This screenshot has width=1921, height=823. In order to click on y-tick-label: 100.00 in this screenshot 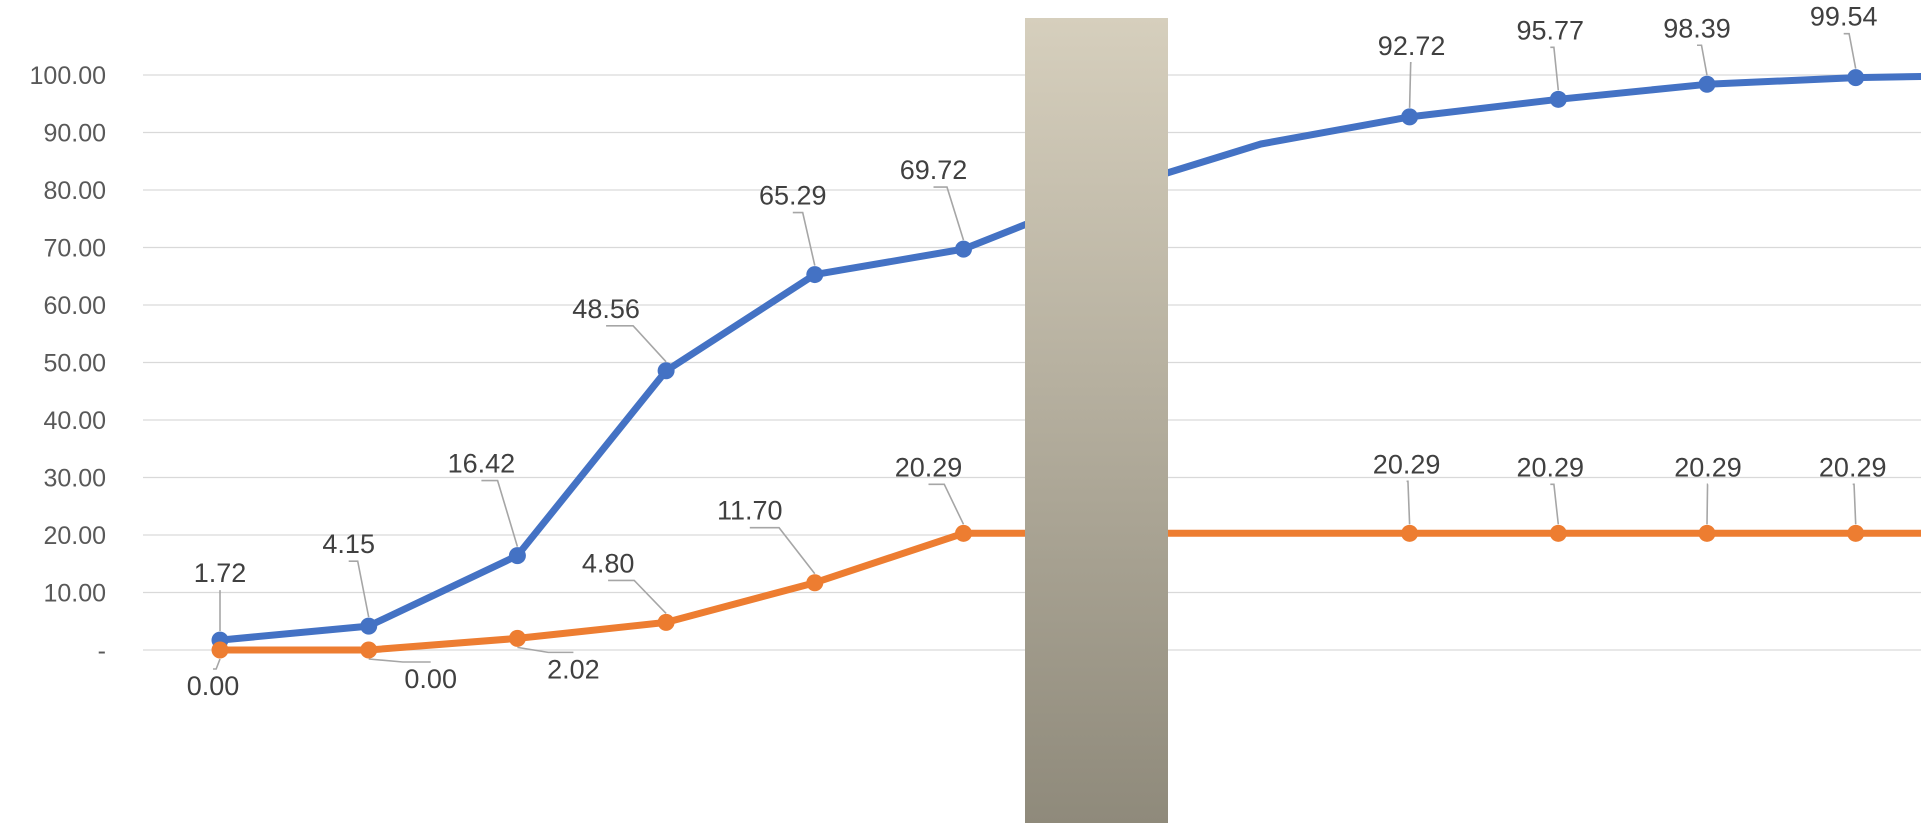, I will do `click(68, 76)`.